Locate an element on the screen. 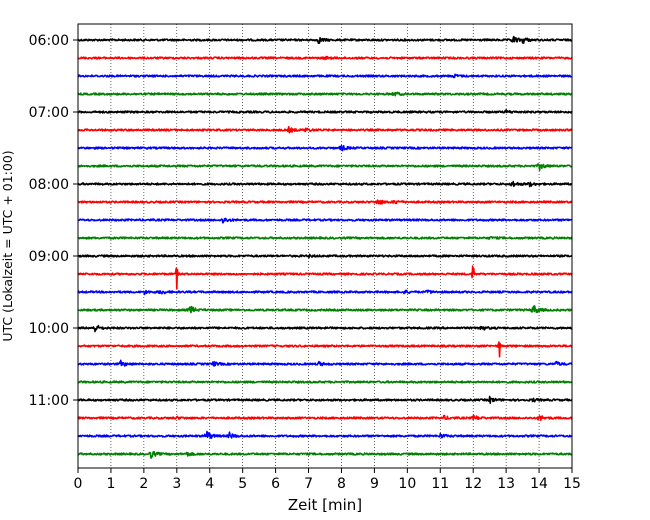  x-tick-label: 8 is located at coordinates (341, 484).